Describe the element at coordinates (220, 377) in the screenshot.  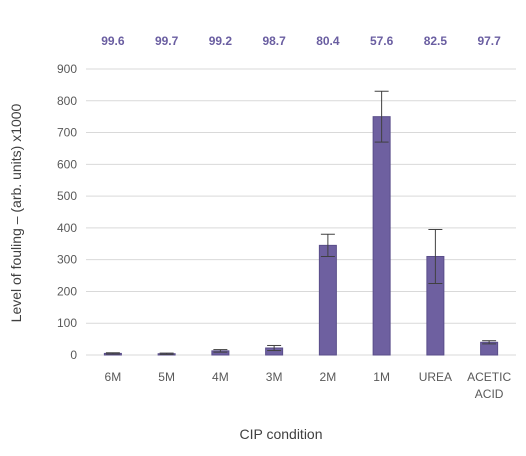
I see `x-tick-label: 4M` at that location.